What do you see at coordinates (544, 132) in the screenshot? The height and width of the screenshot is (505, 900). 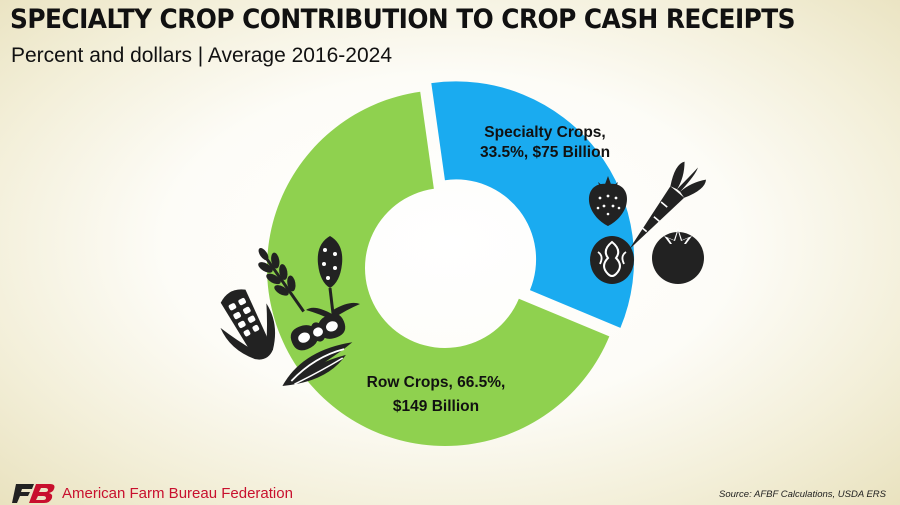 I see `label-specialty-line1: Specialty Crops,` at bounding box center [544, 132].